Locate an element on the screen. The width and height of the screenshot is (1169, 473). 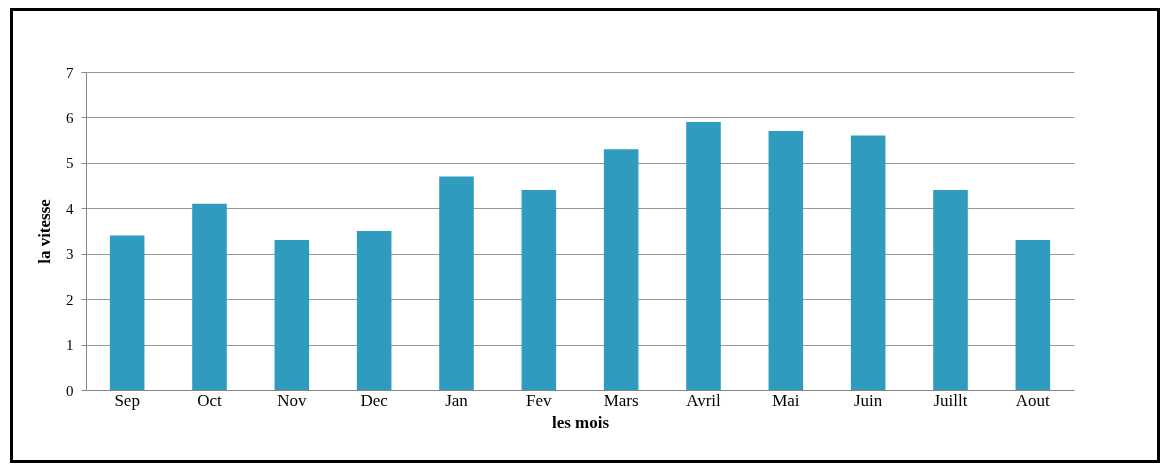
y-tick-label: 6 is located at coordinates (70, 117).